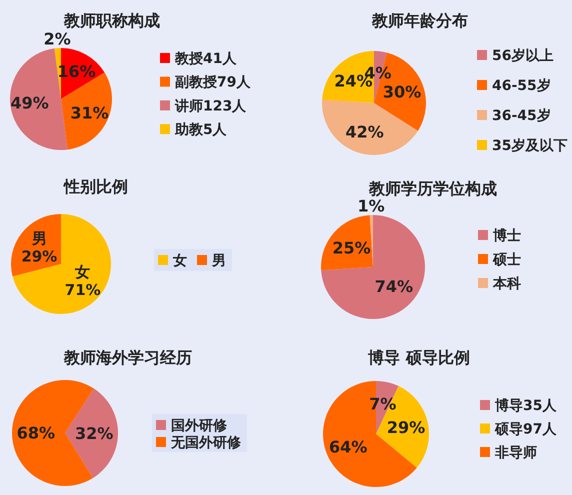 The width and height of the screenshot is (572, 495). I want to click on legend-label: 本科, so click(506, 284).